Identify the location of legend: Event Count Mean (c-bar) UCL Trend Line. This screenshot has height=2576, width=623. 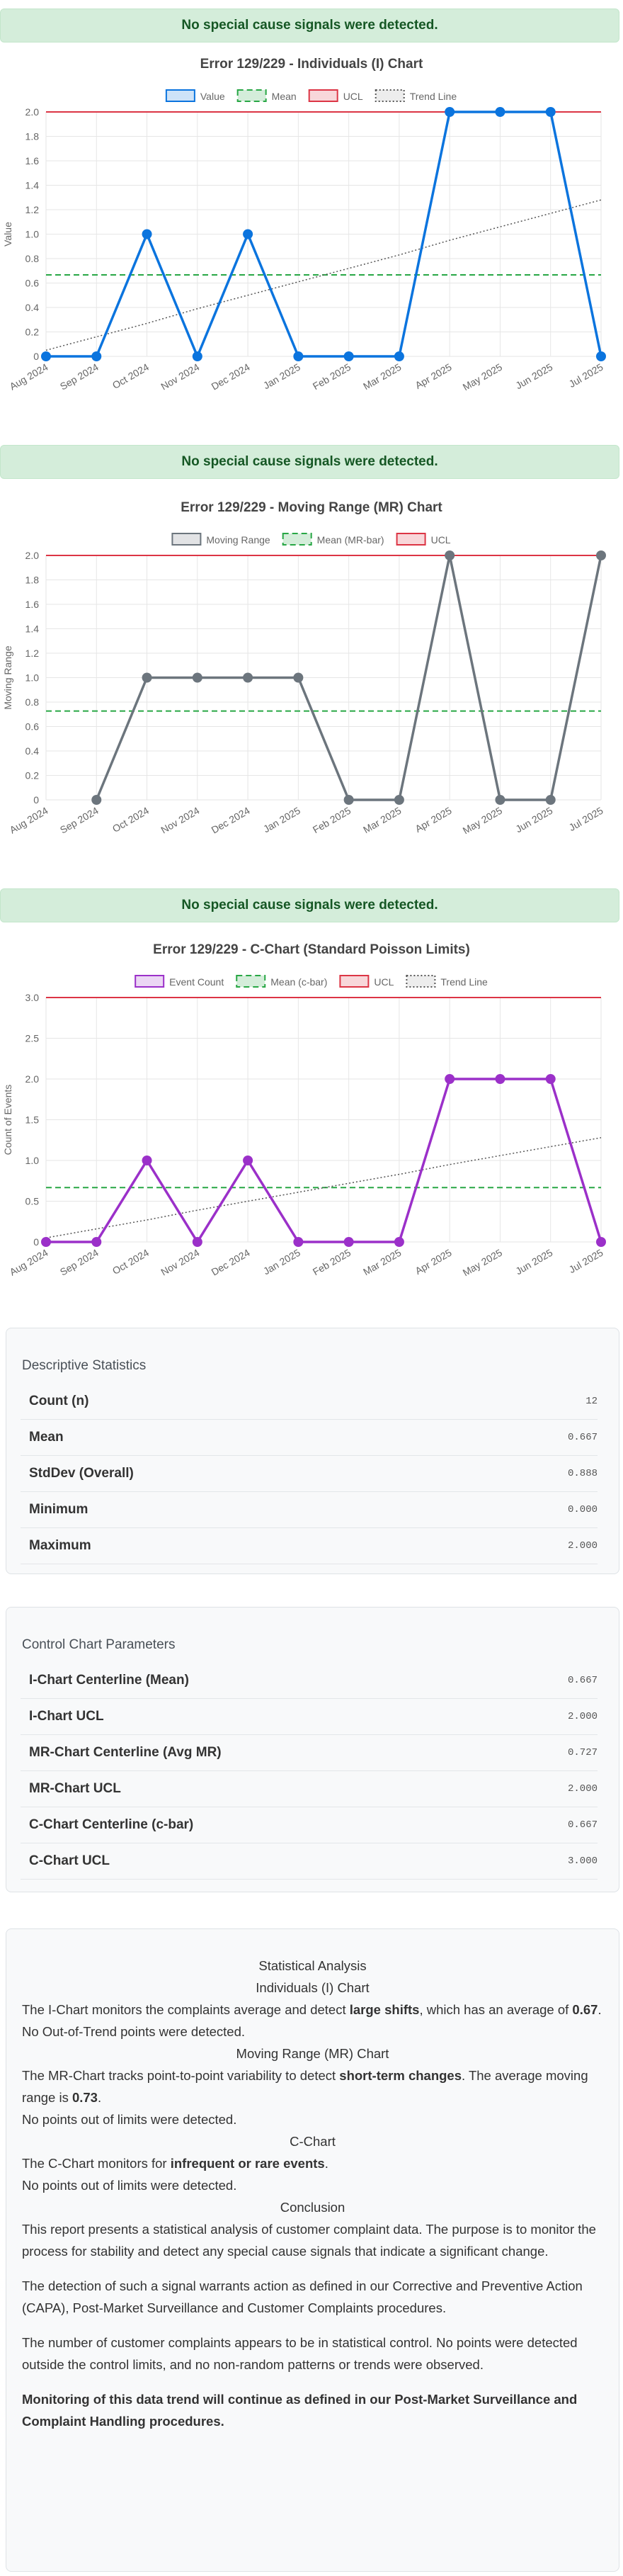
(311, 981).